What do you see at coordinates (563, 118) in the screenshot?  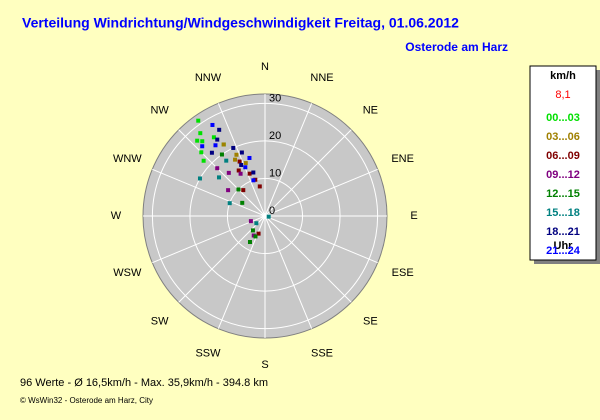 I see `legend-entry: 00...03` at bounding box center [563, 118].